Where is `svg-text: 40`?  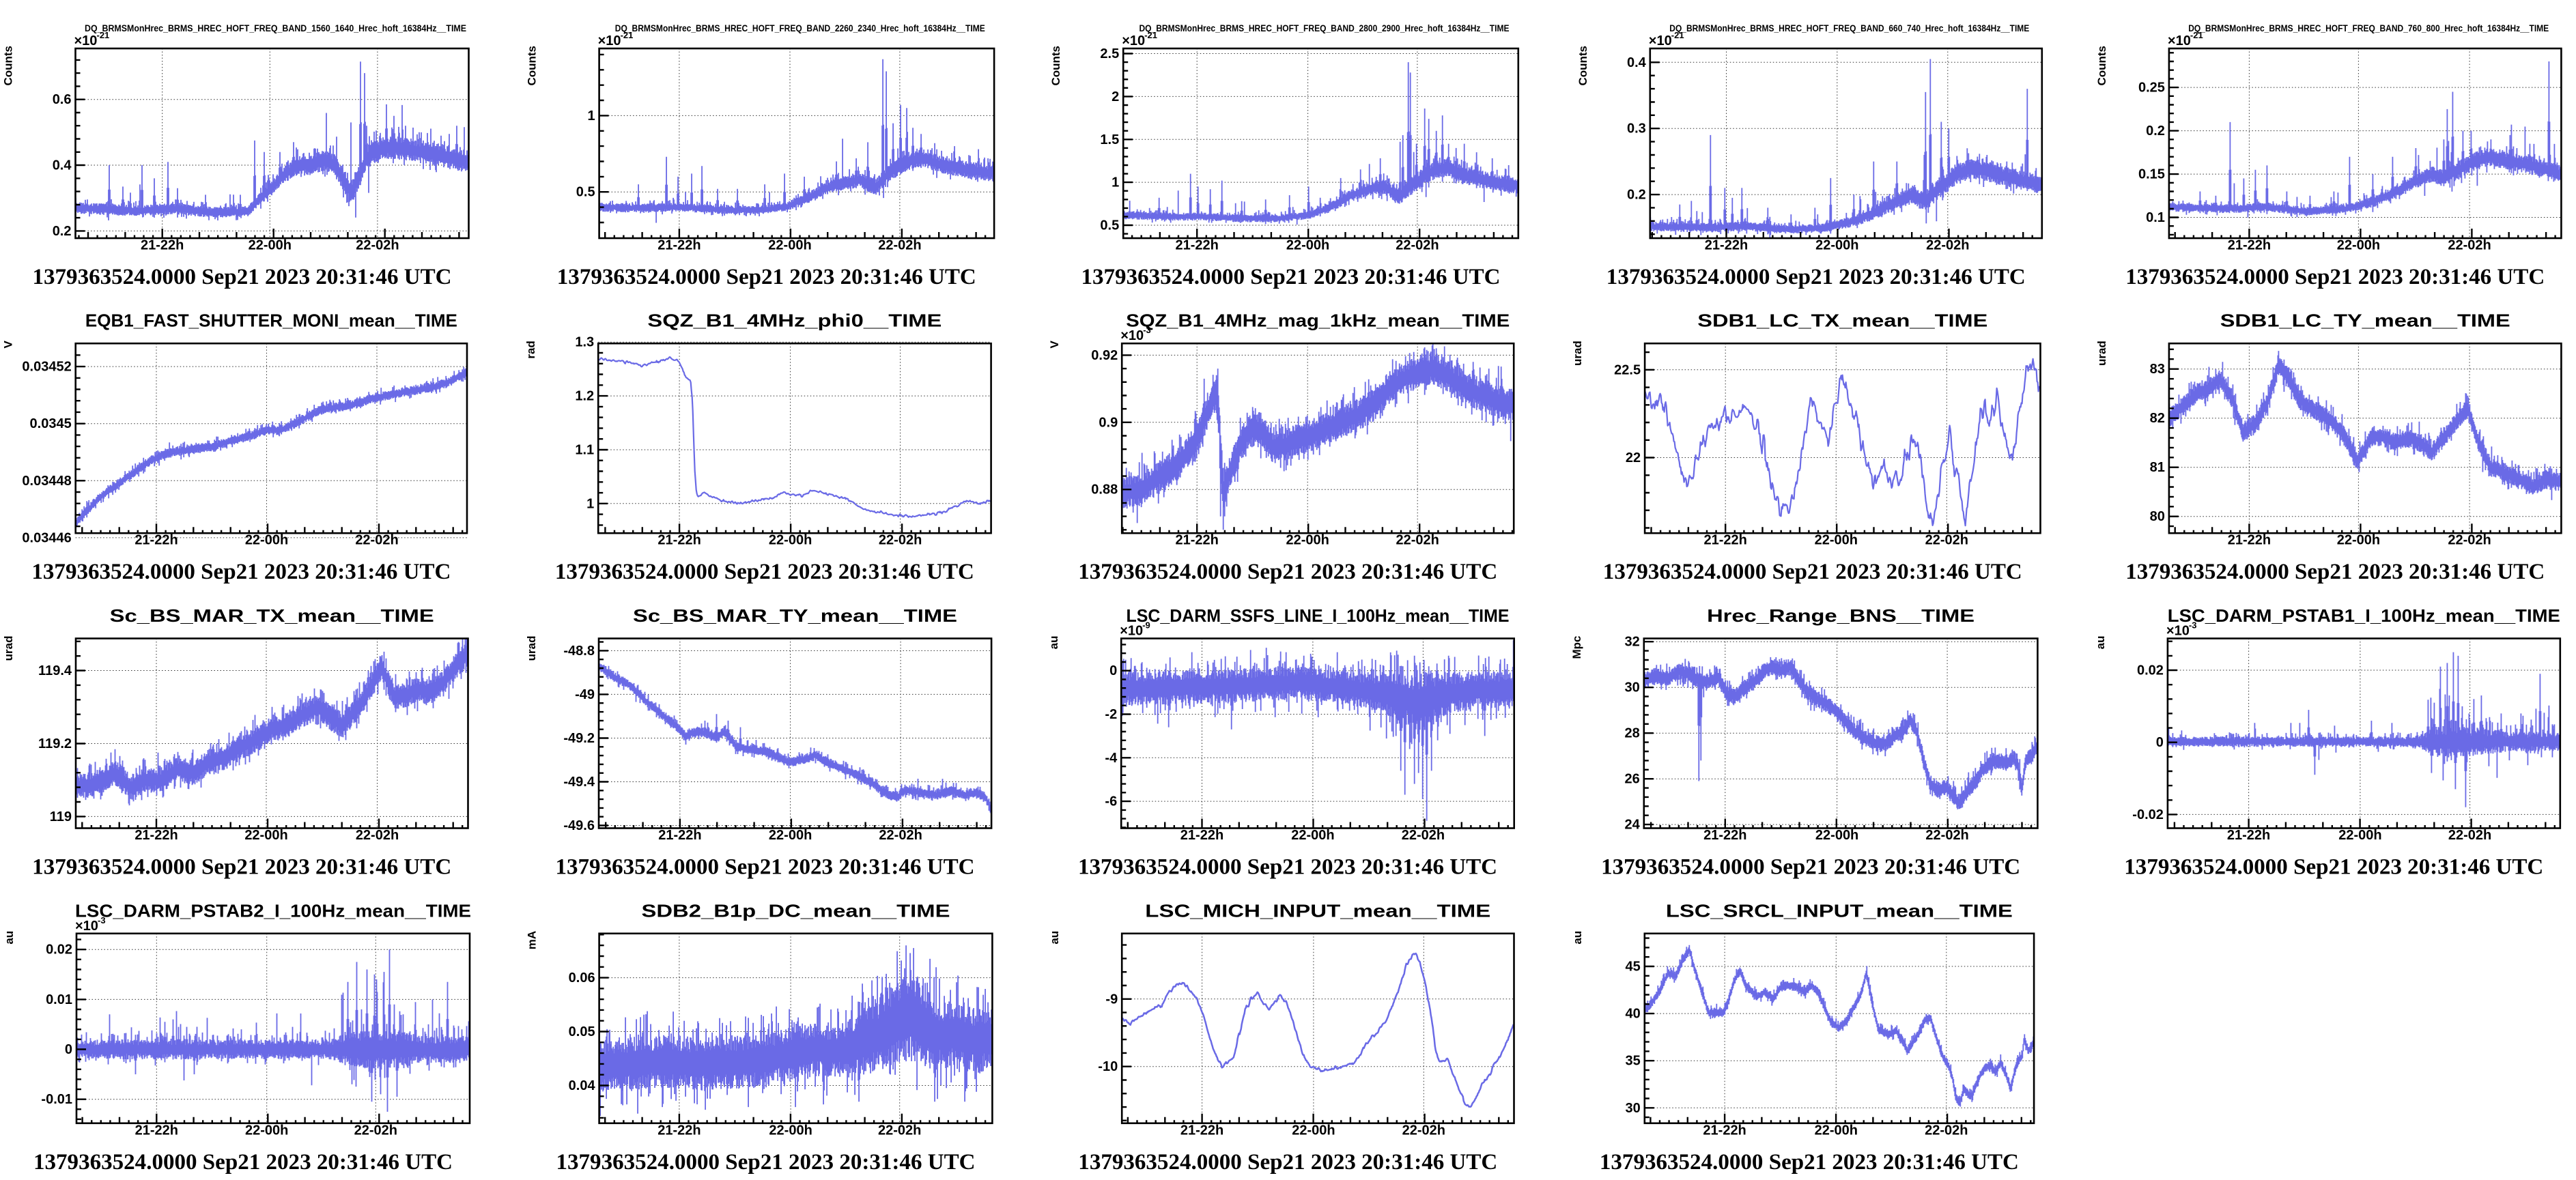 svg-text: 40 is located at coordinates (1634, 1014).